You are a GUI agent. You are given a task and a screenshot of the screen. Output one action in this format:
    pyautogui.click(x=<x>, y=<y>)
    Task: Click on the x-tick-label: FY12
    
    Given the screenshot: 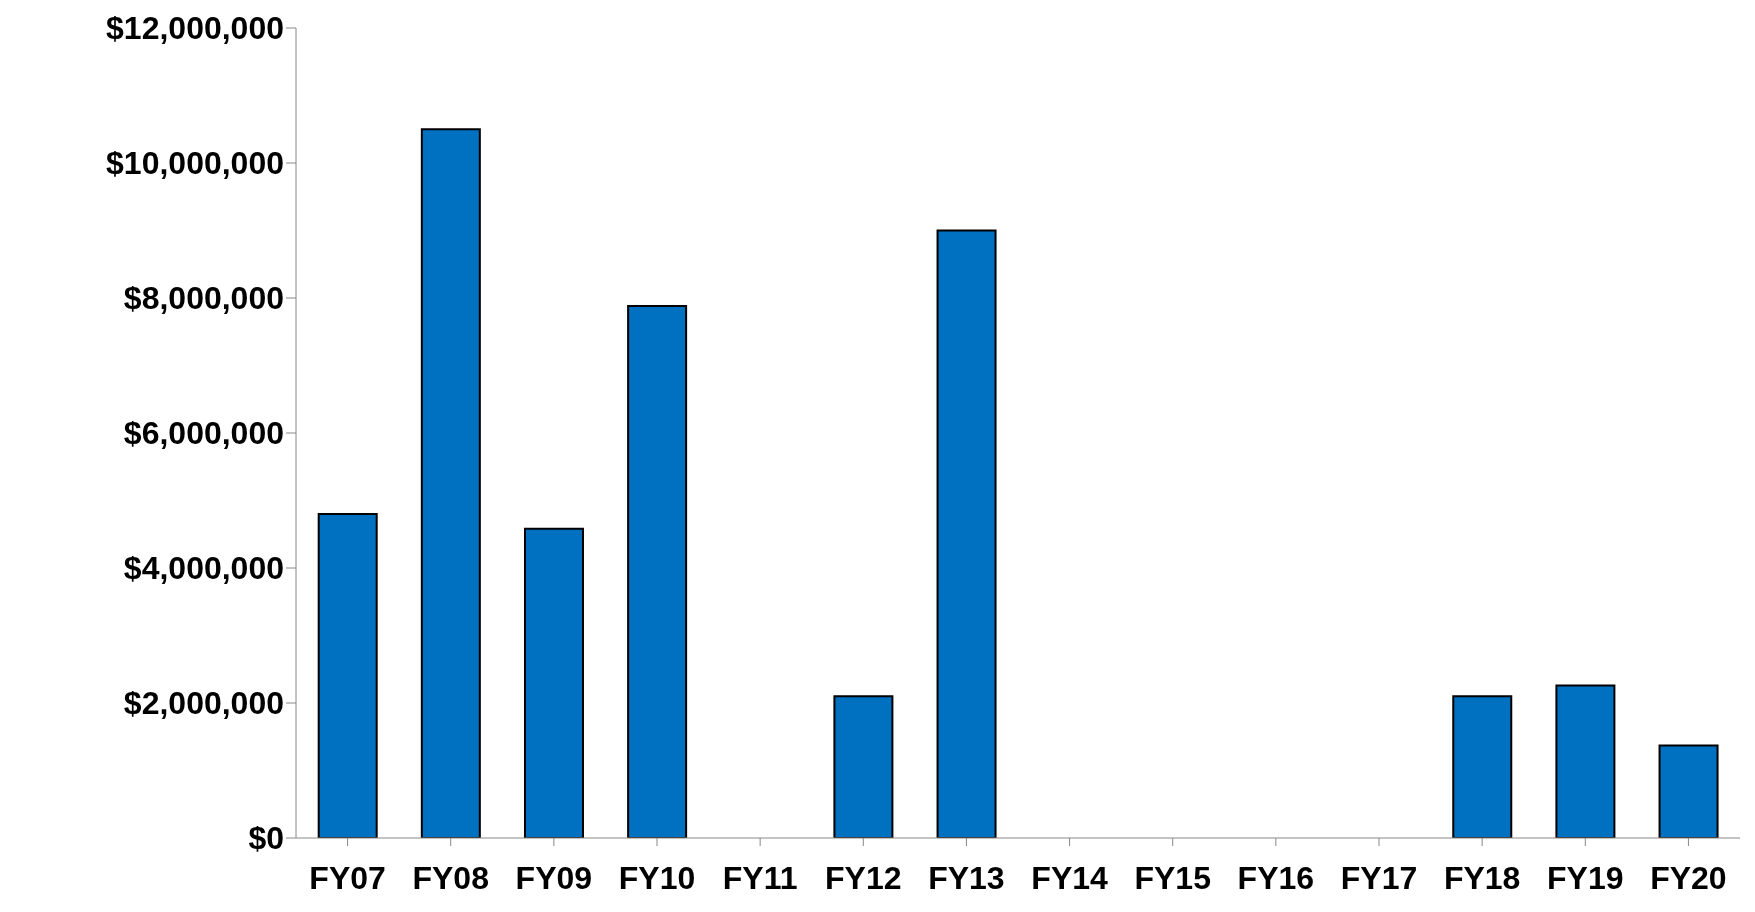 What is the action you would take?
    pyautogui.click(x=863, y=877)
    